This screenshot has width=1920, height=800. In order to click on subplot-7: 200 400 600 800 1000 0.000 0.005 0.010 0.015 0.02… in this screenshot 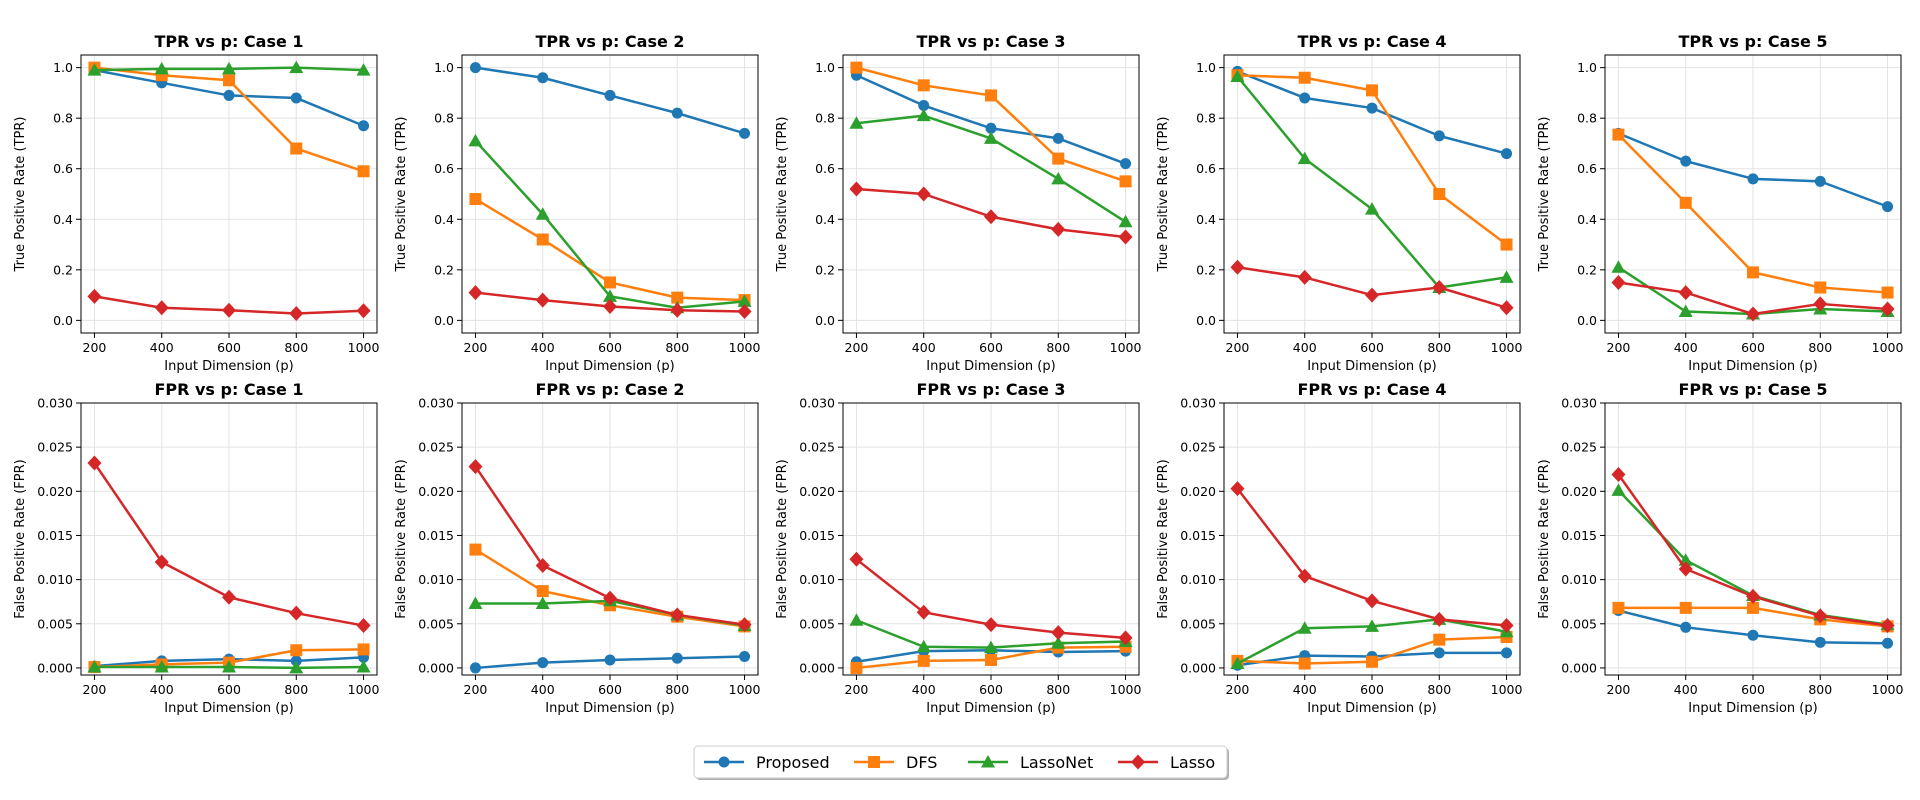, I will do `click(577, 548)`.